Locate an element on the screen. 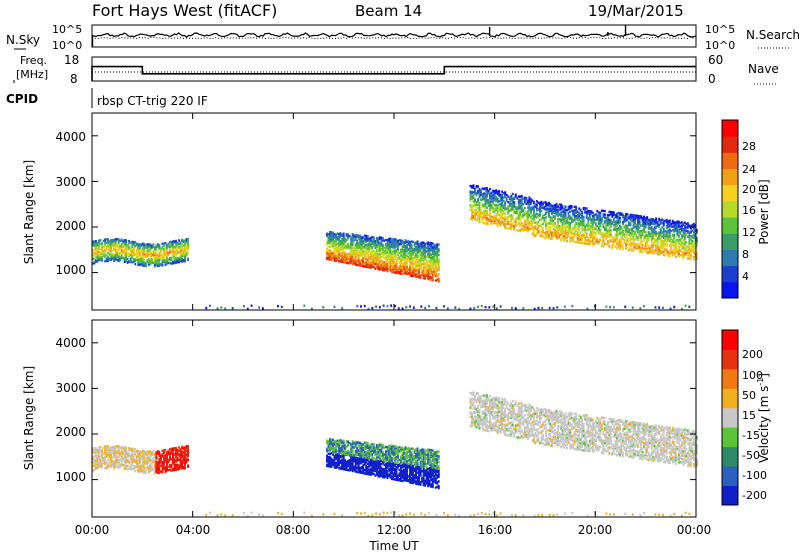  freq-label-line1: Freq. is located at coordinates (33, 60).